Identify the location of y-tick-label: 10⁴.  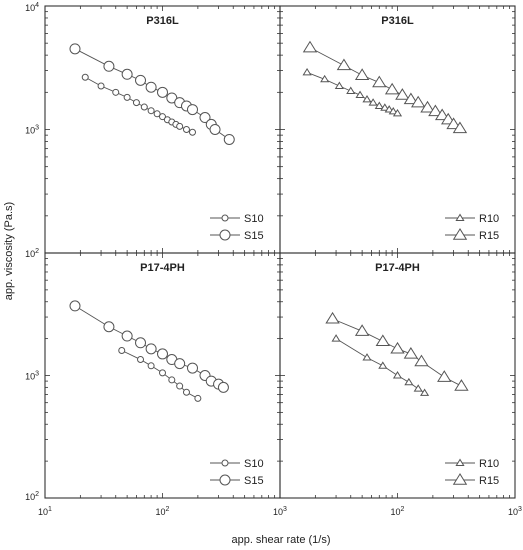
(32, 7).